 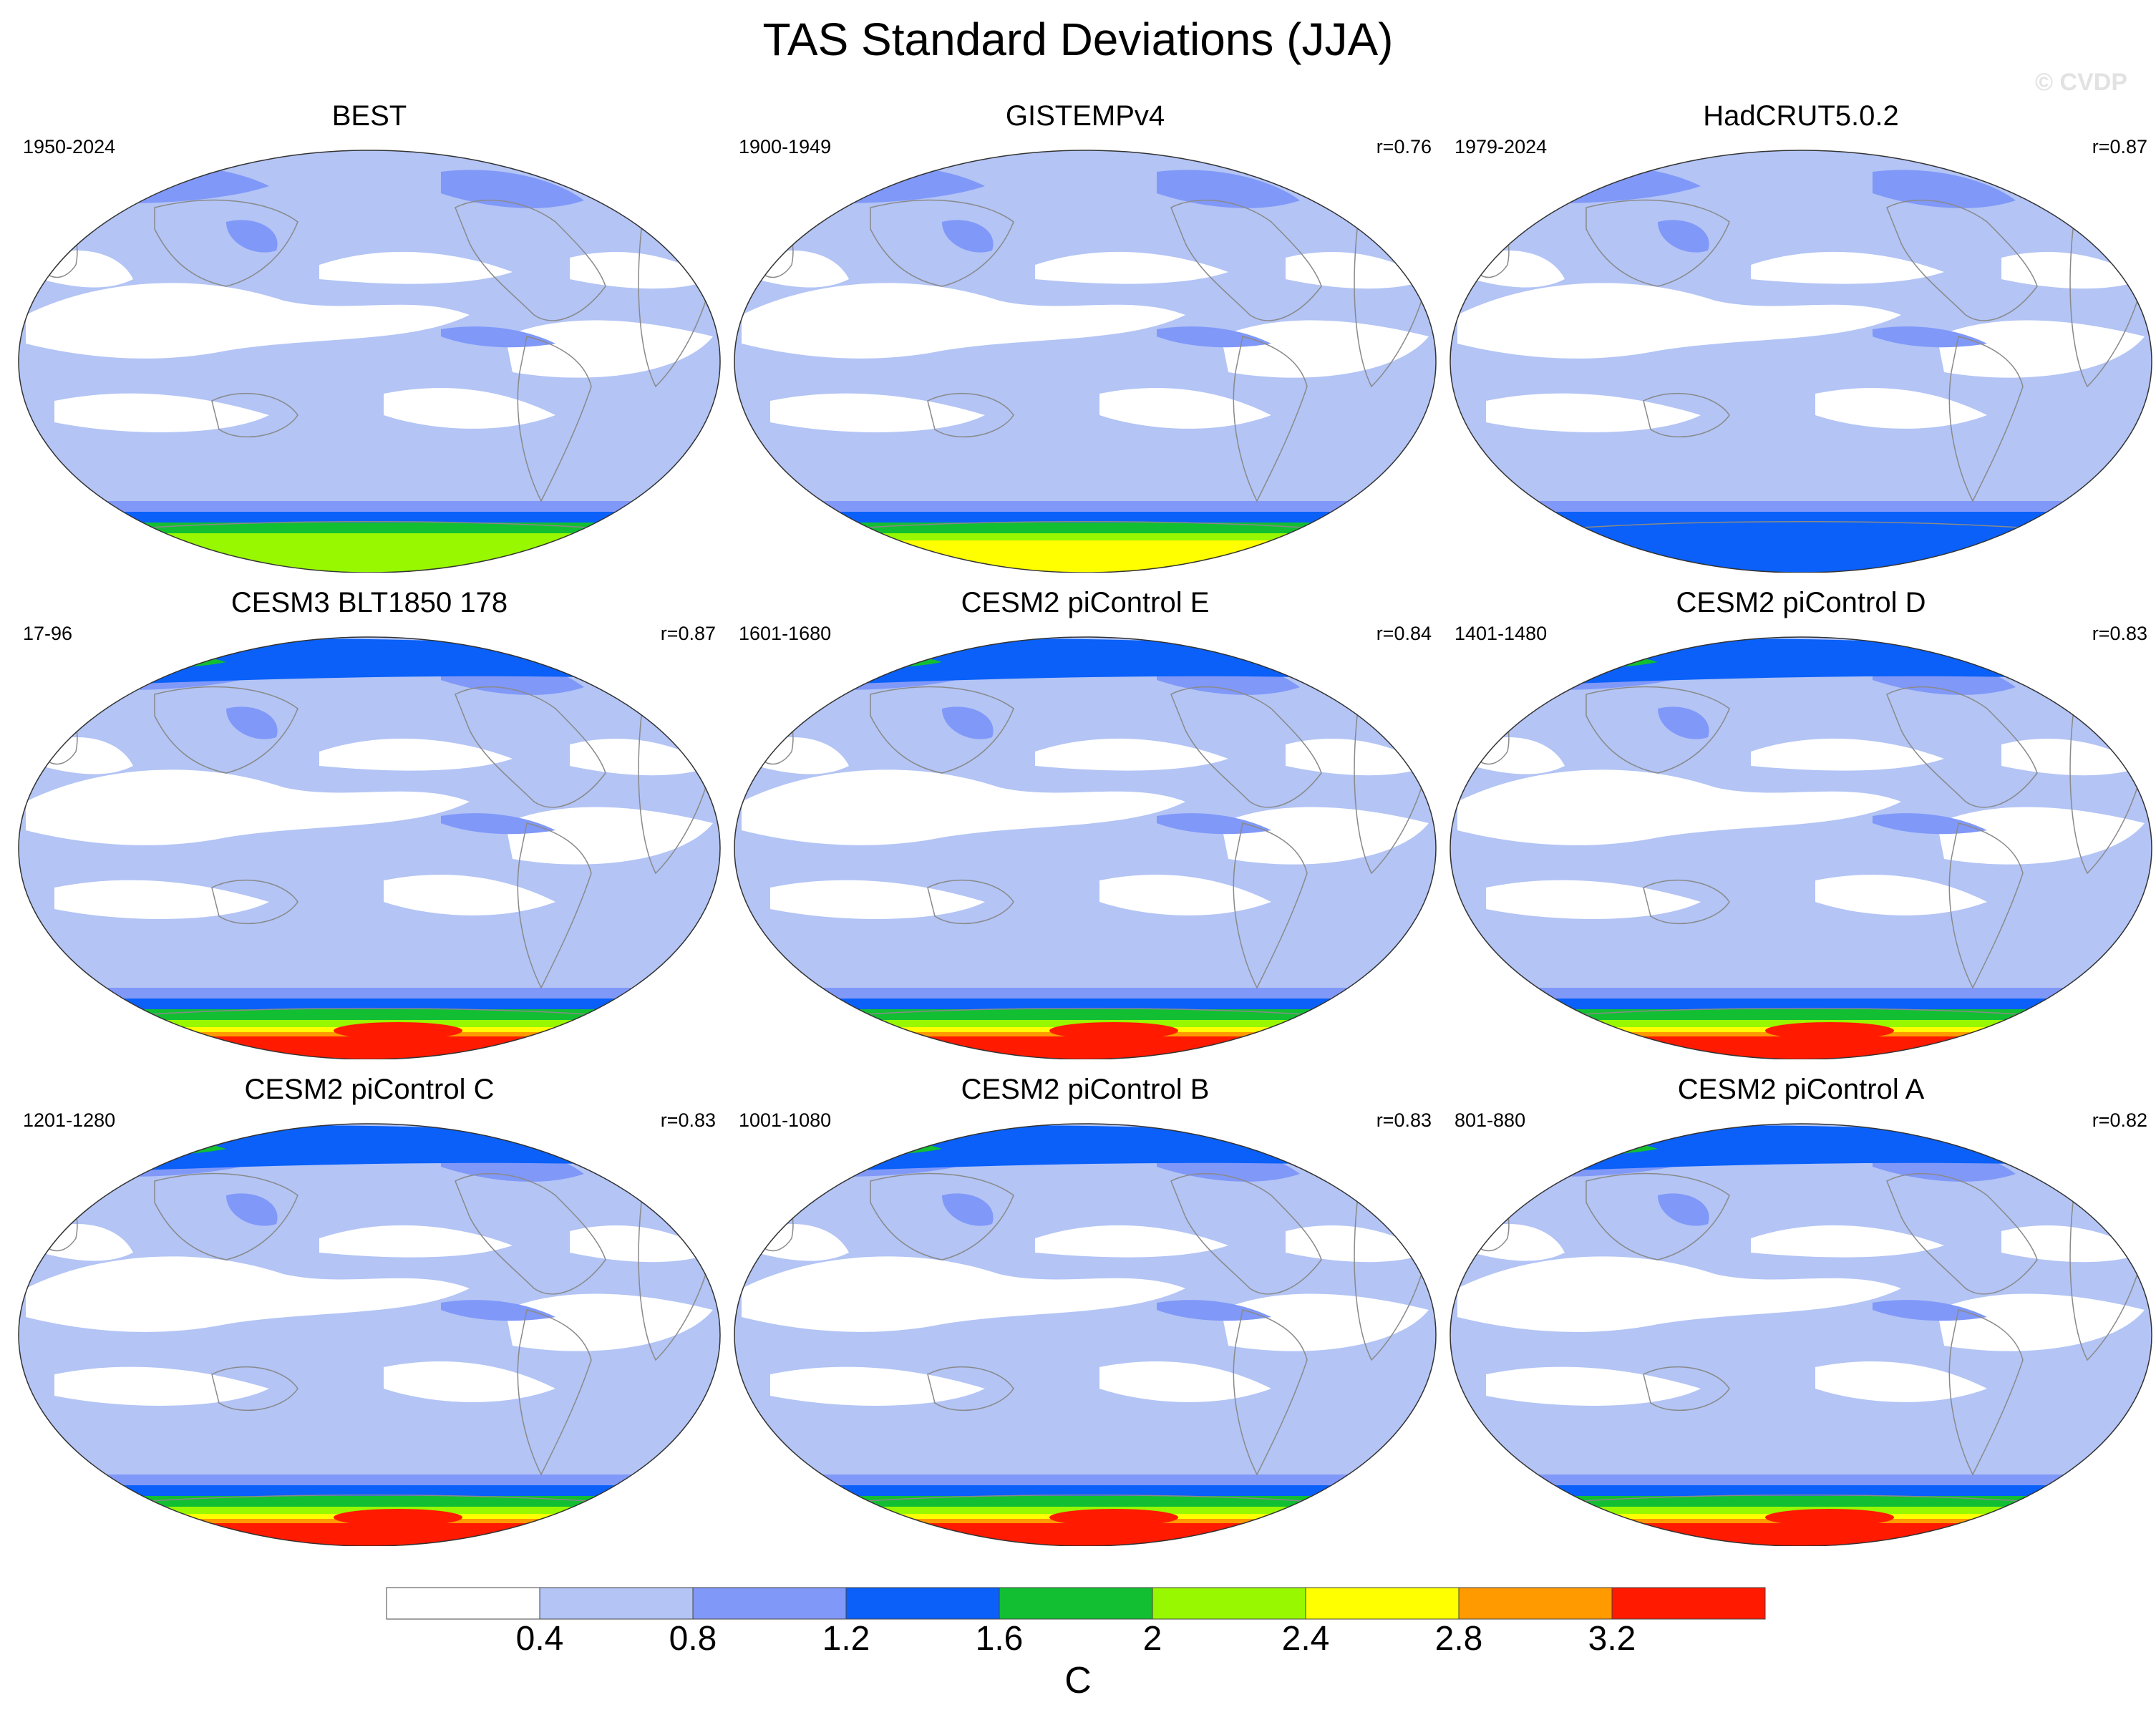 What do you see at coordinates (1502, 146) in the screenshot?
I see `panel-period: 1979-2024` at bounding box center [1502, 146].